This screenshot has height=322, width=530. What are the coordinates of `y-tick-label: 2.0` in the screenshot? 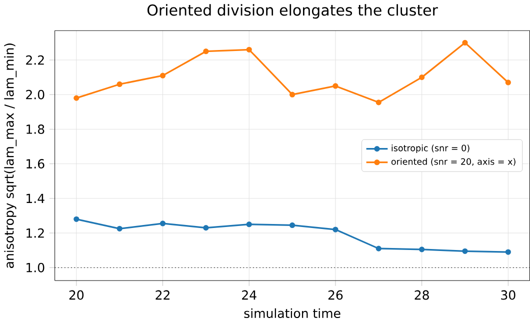 It's located at (35, 95).